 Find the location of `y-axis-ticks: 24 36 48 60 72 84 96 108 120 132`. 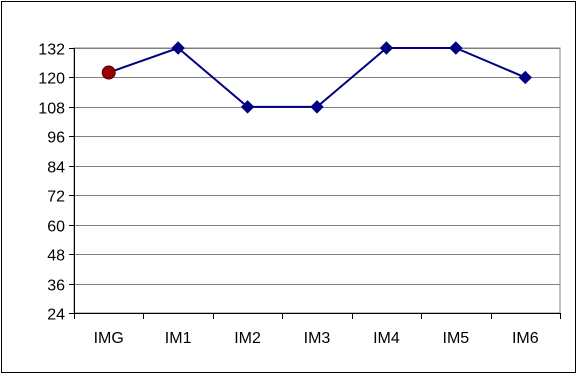

y-axis-ticks: 24 36 48 60 72 84 96 108 120 132 is located at coordinates (56, 183).